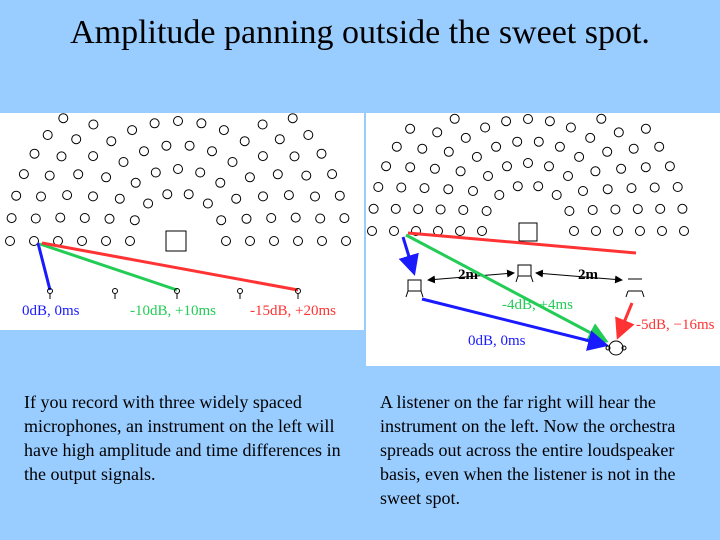 Image resolution: width=720 pixels, height=540 pixels. I want to click on listener-icon, so click(616, 348).